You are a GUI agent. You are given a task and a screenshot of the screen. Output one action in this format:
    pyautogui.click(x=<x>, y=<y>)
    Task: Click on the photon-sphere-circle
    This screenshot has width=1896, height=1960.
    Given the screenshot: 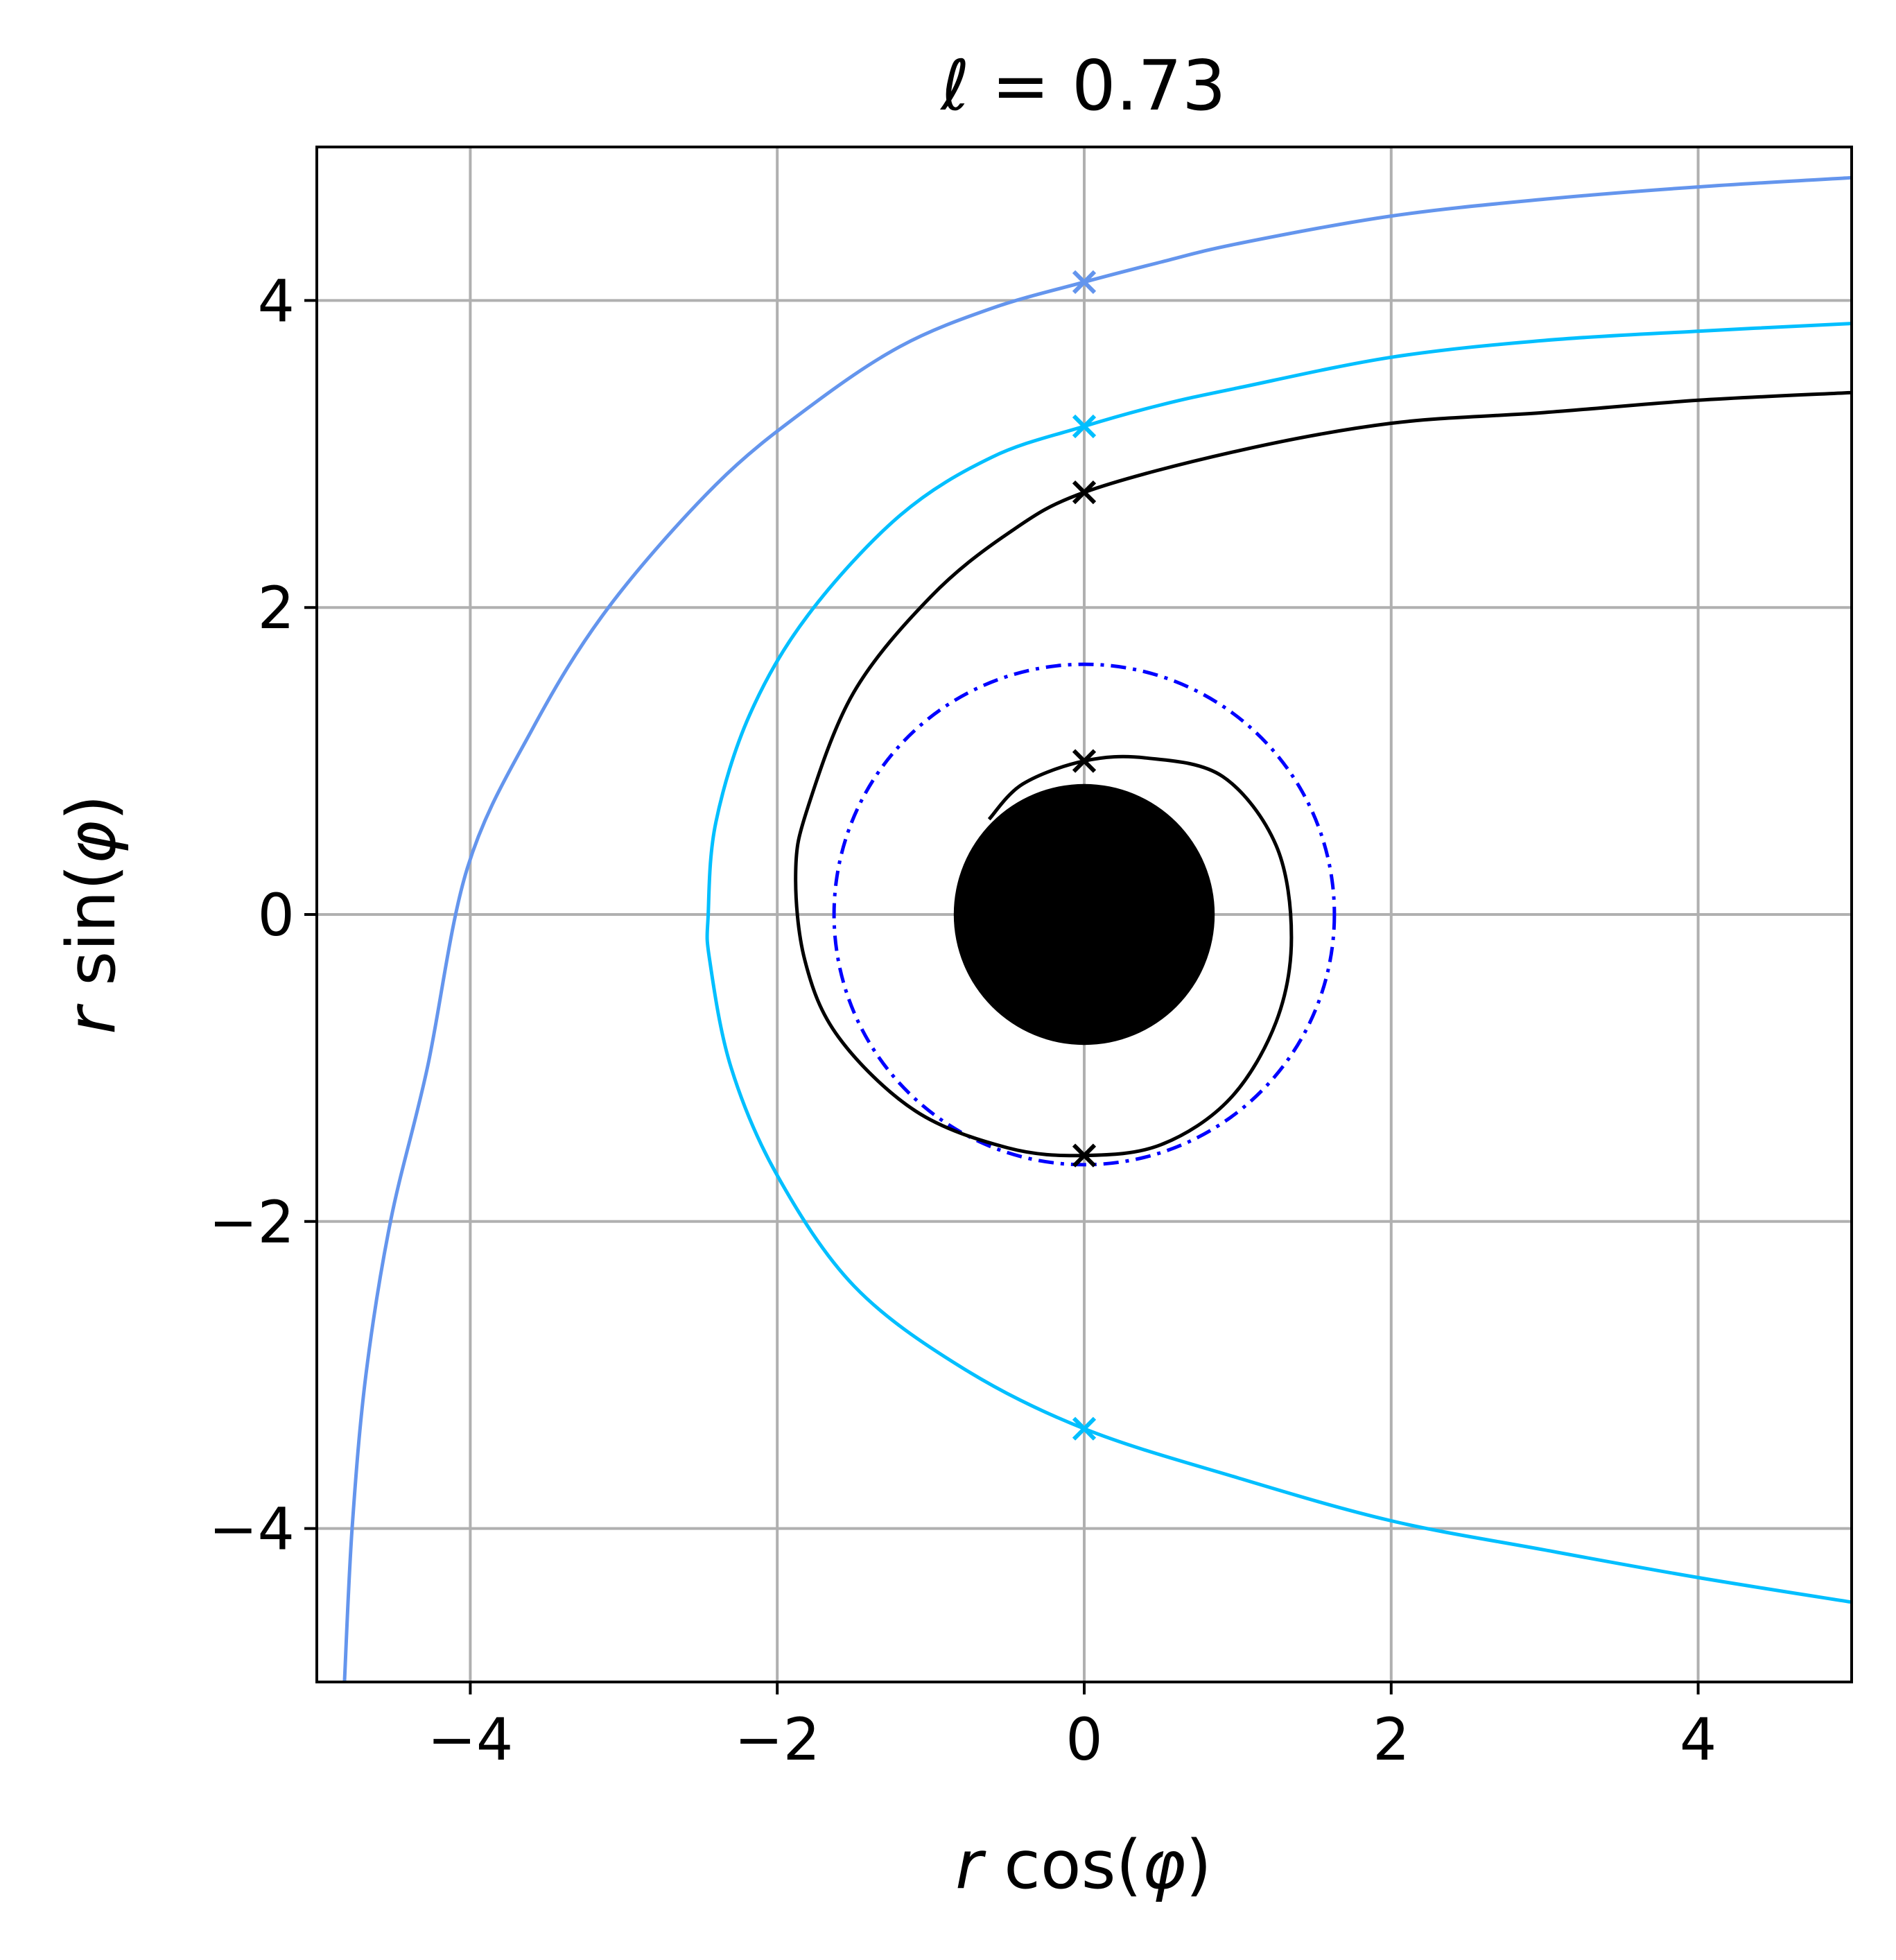 What is the action you would take?
    pyautogui.click(x=1084, y=914)
    